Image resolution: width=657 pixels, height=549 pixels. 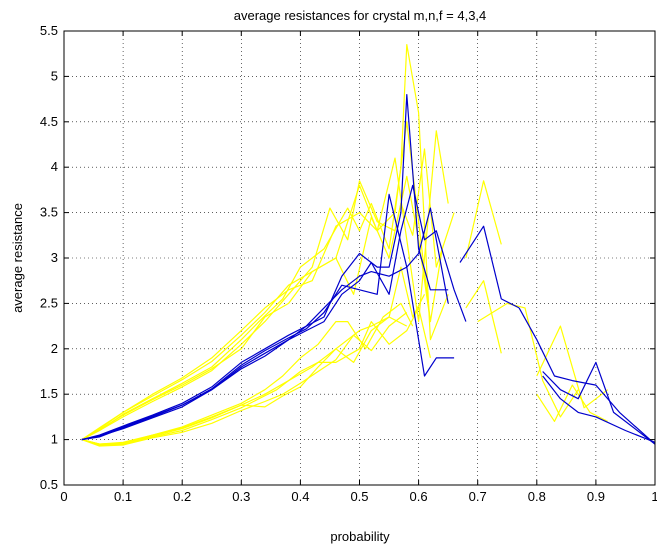 What do you see at coordinates (49, 484) in the screenshot?
I see `y-tick-label: 0.5` at bounding box center [49, 484].